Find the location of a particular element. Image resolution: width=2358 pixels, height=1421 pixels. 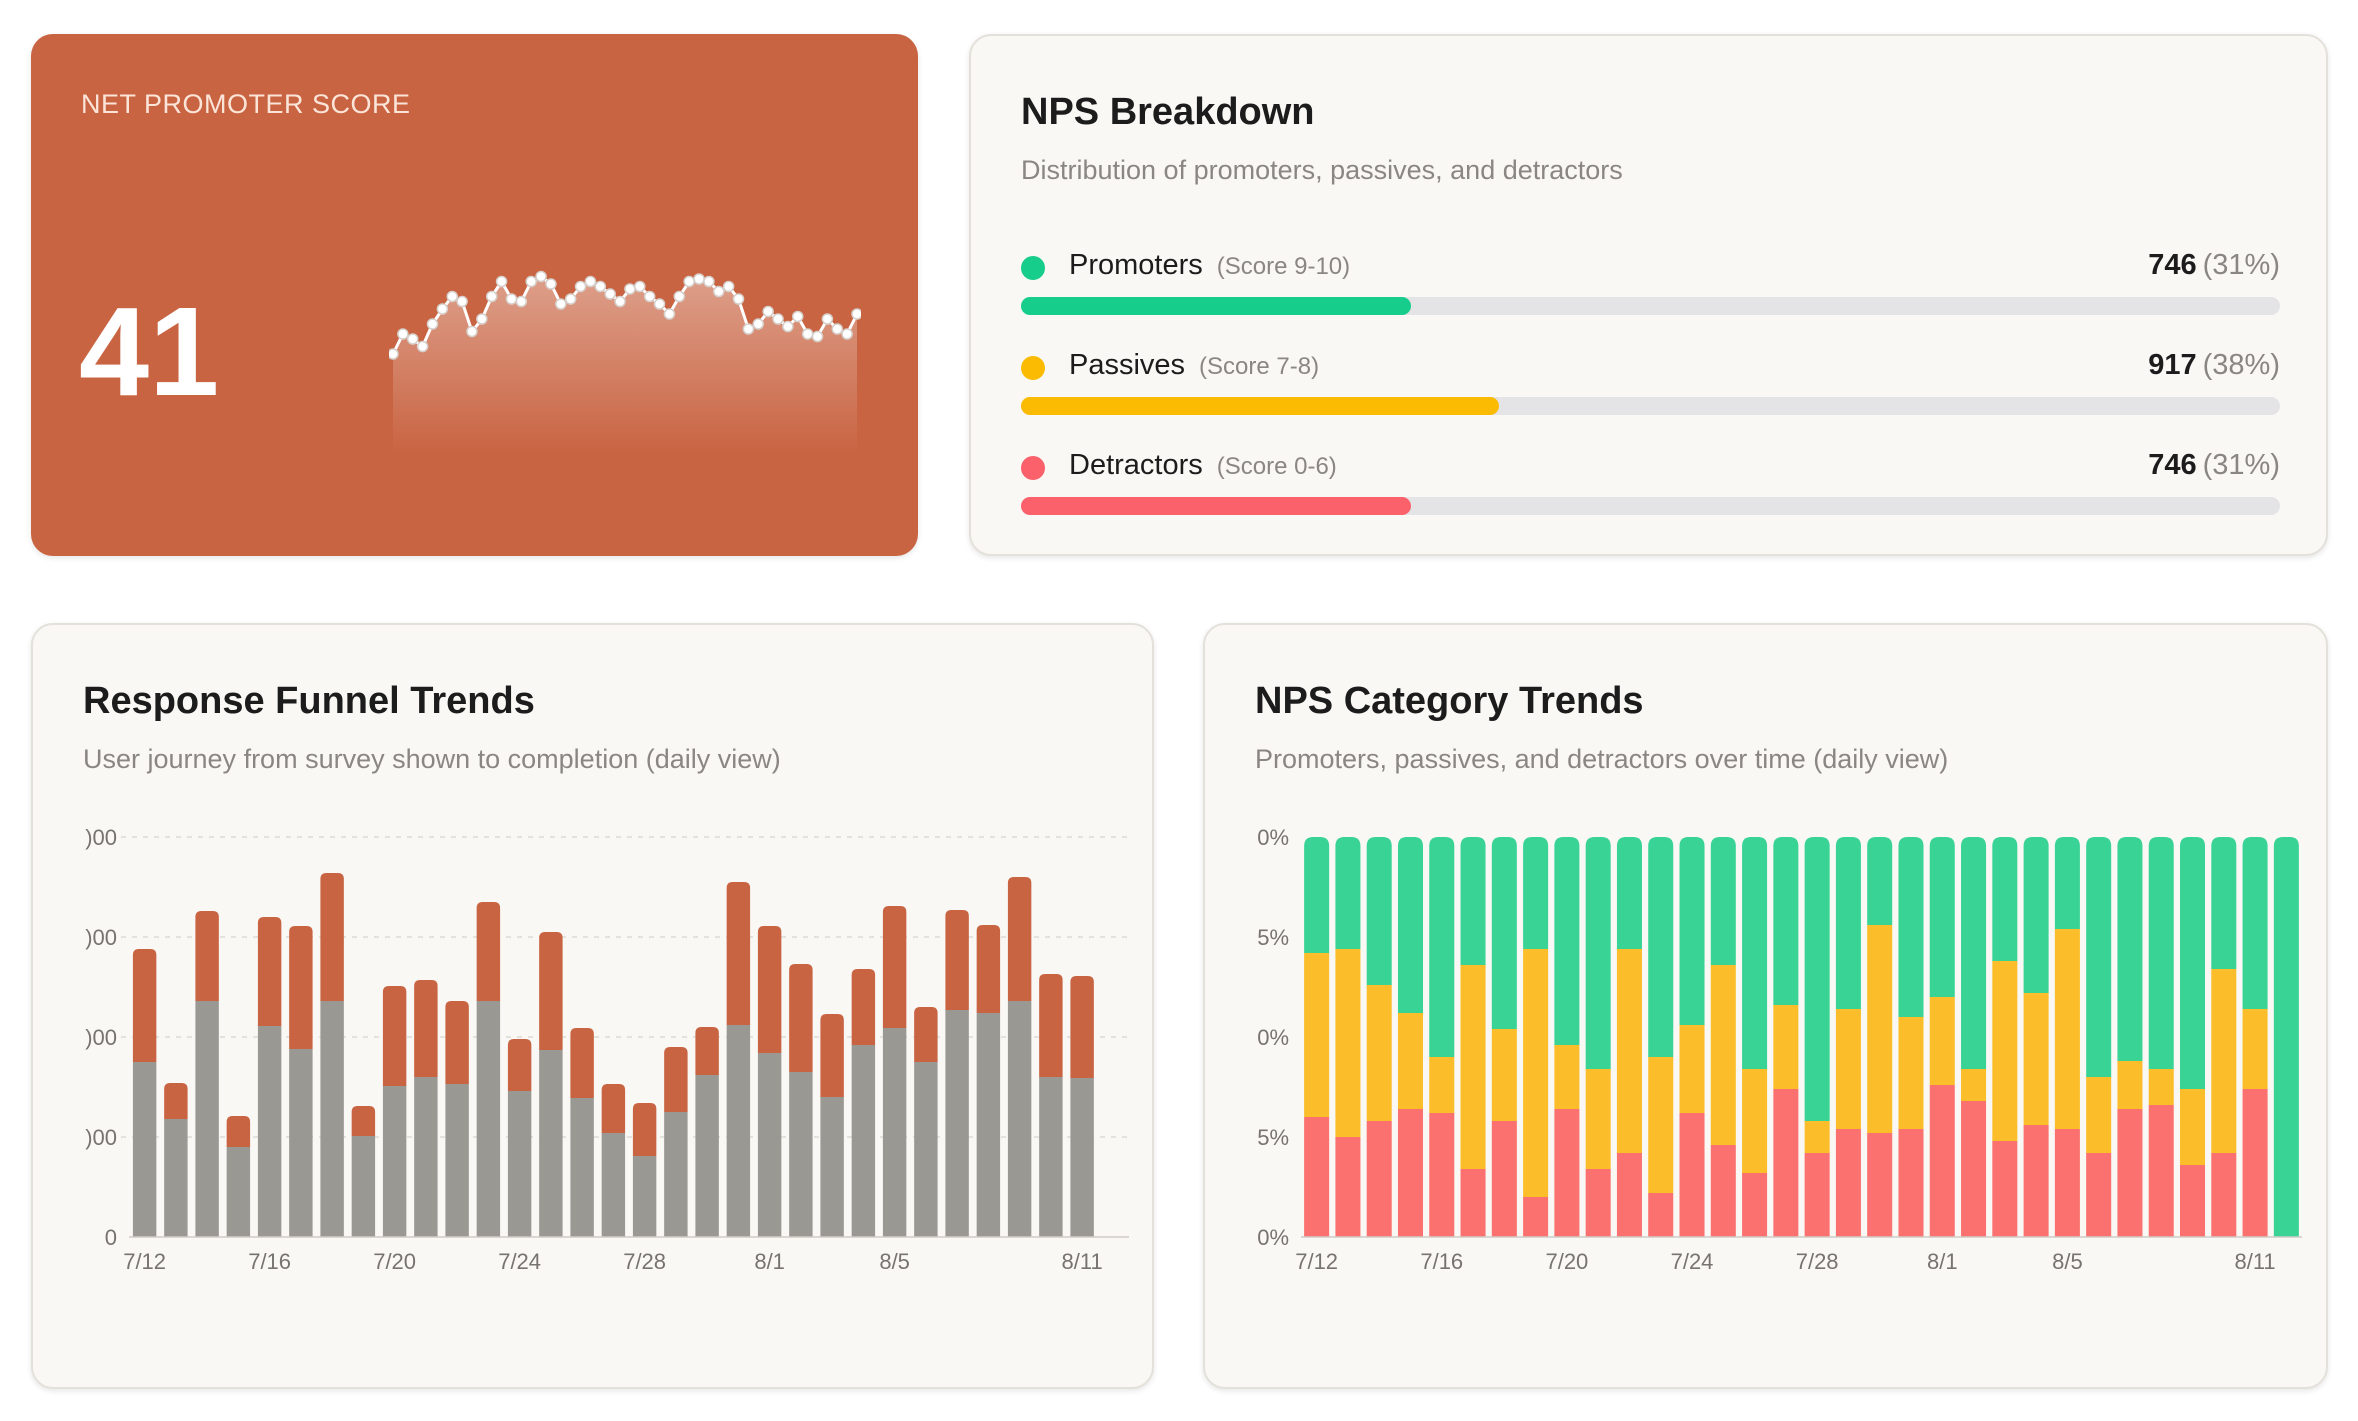

y-tick-label: )00 is located at coordinates (101, 1037).